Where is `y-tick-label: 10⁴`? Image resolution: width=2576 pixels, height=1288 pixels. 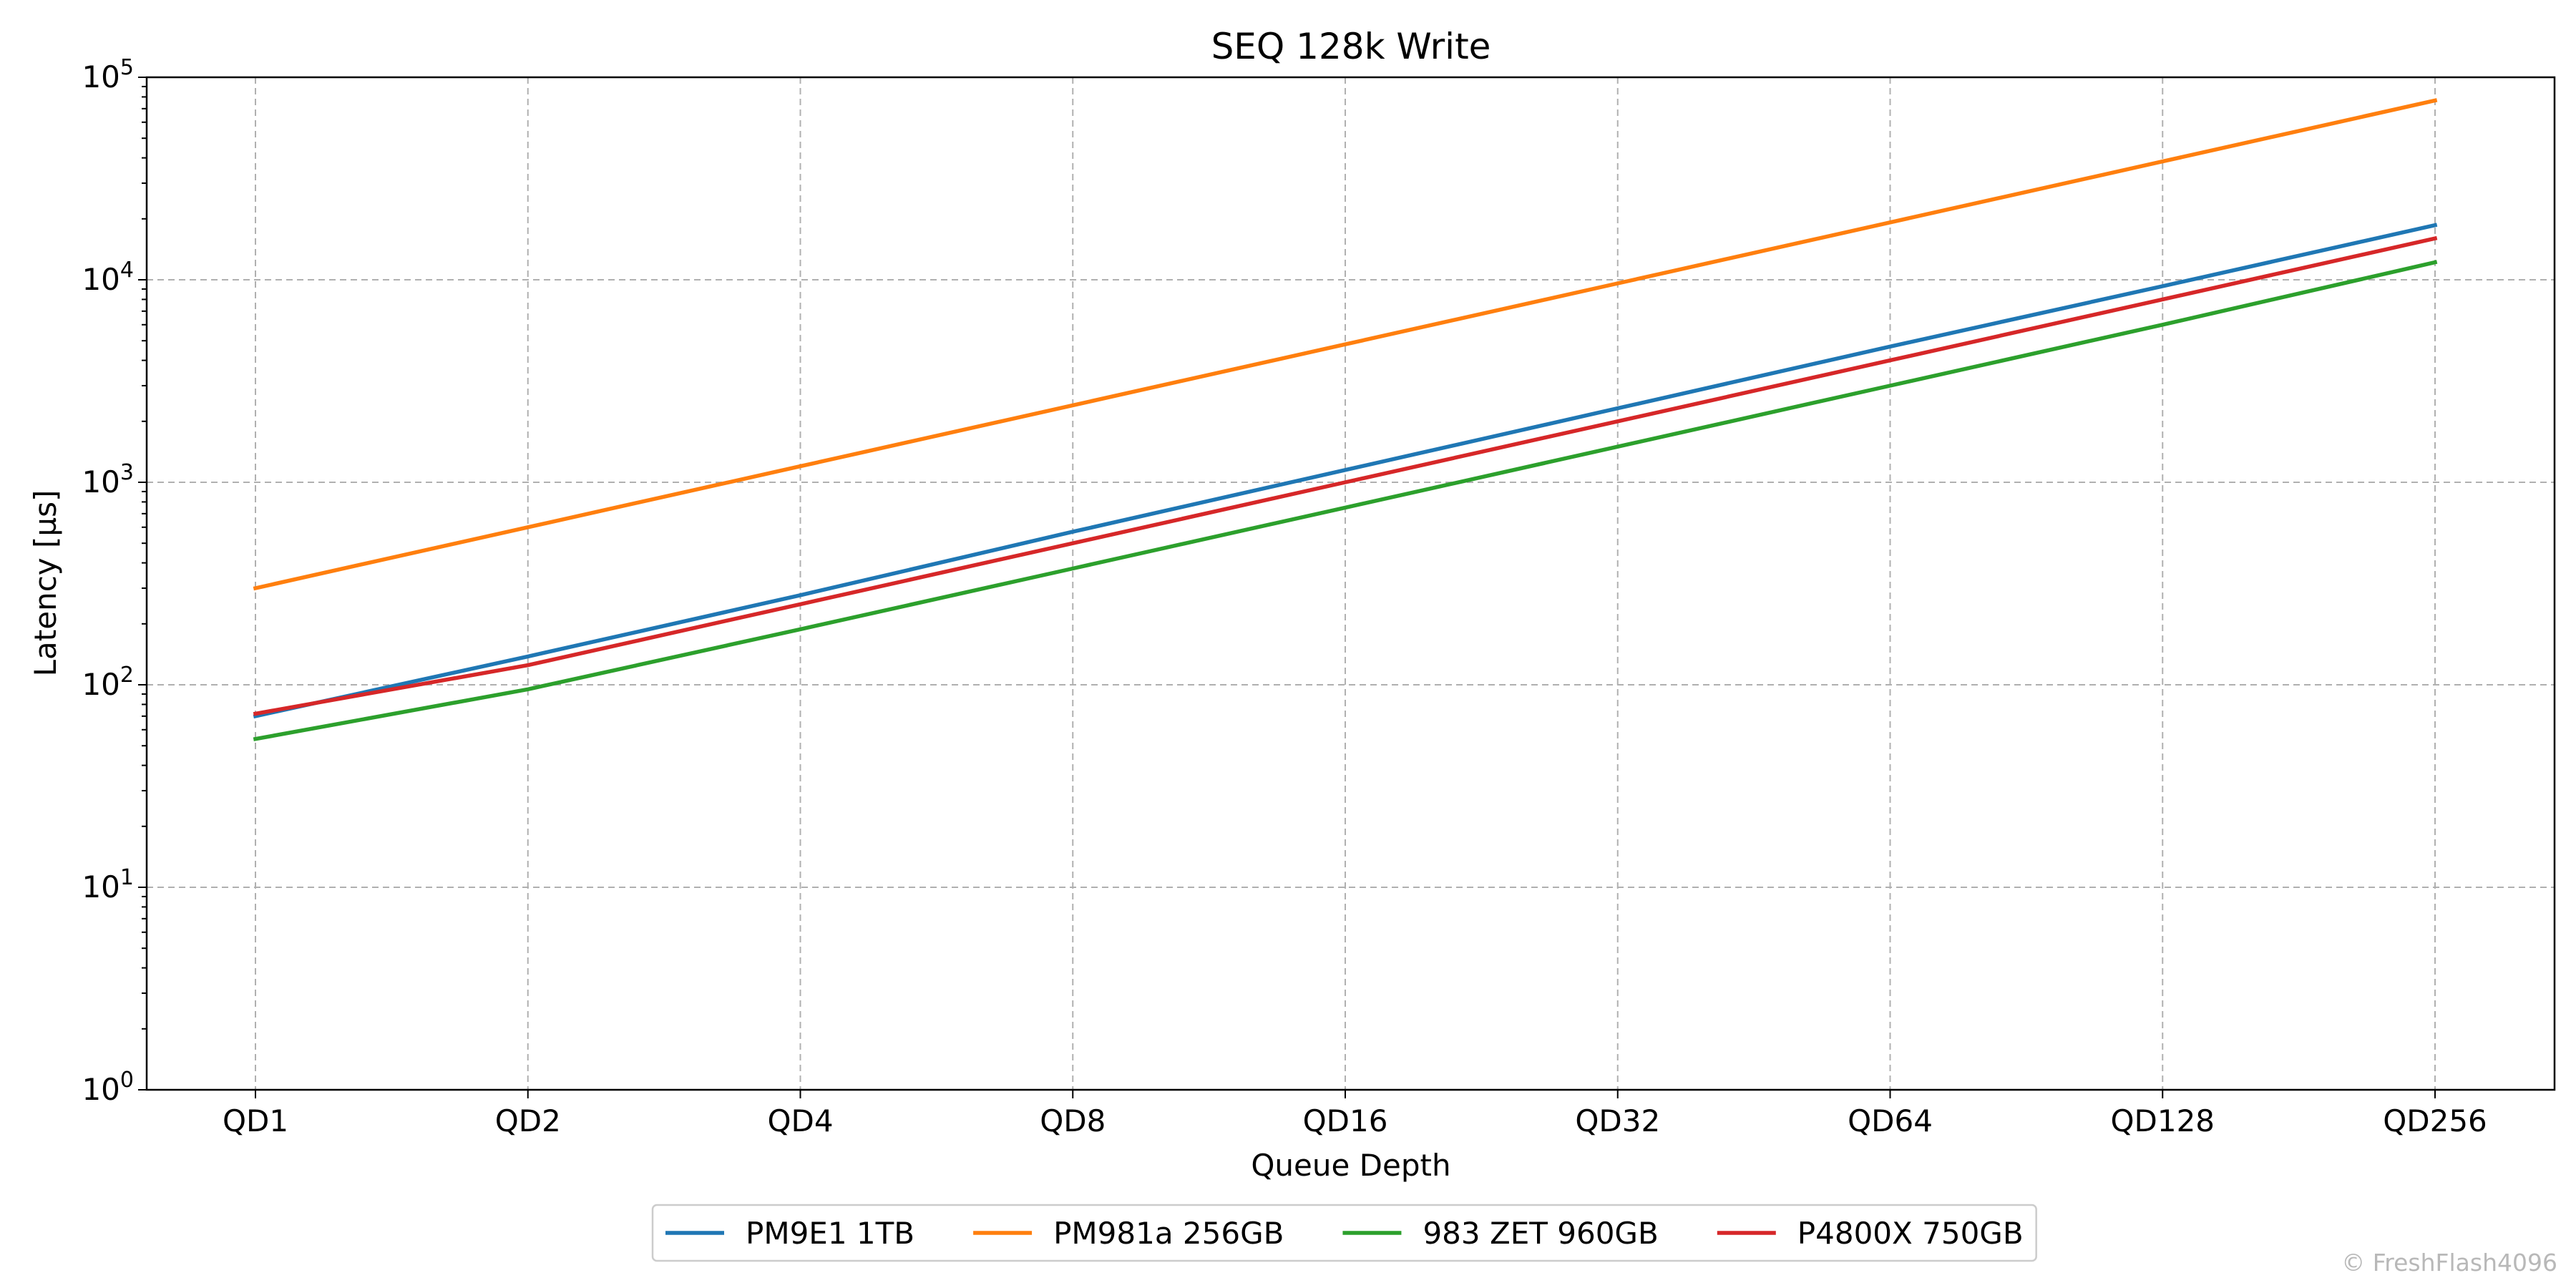 y-tick-label: 10⁴ is located at coordinates (108, 277).